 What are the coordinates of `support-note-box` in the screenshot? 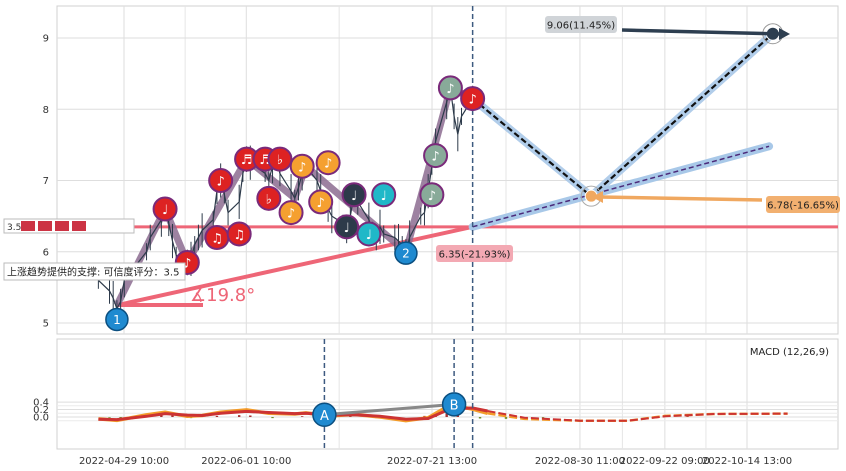 It's located at (94, 271).